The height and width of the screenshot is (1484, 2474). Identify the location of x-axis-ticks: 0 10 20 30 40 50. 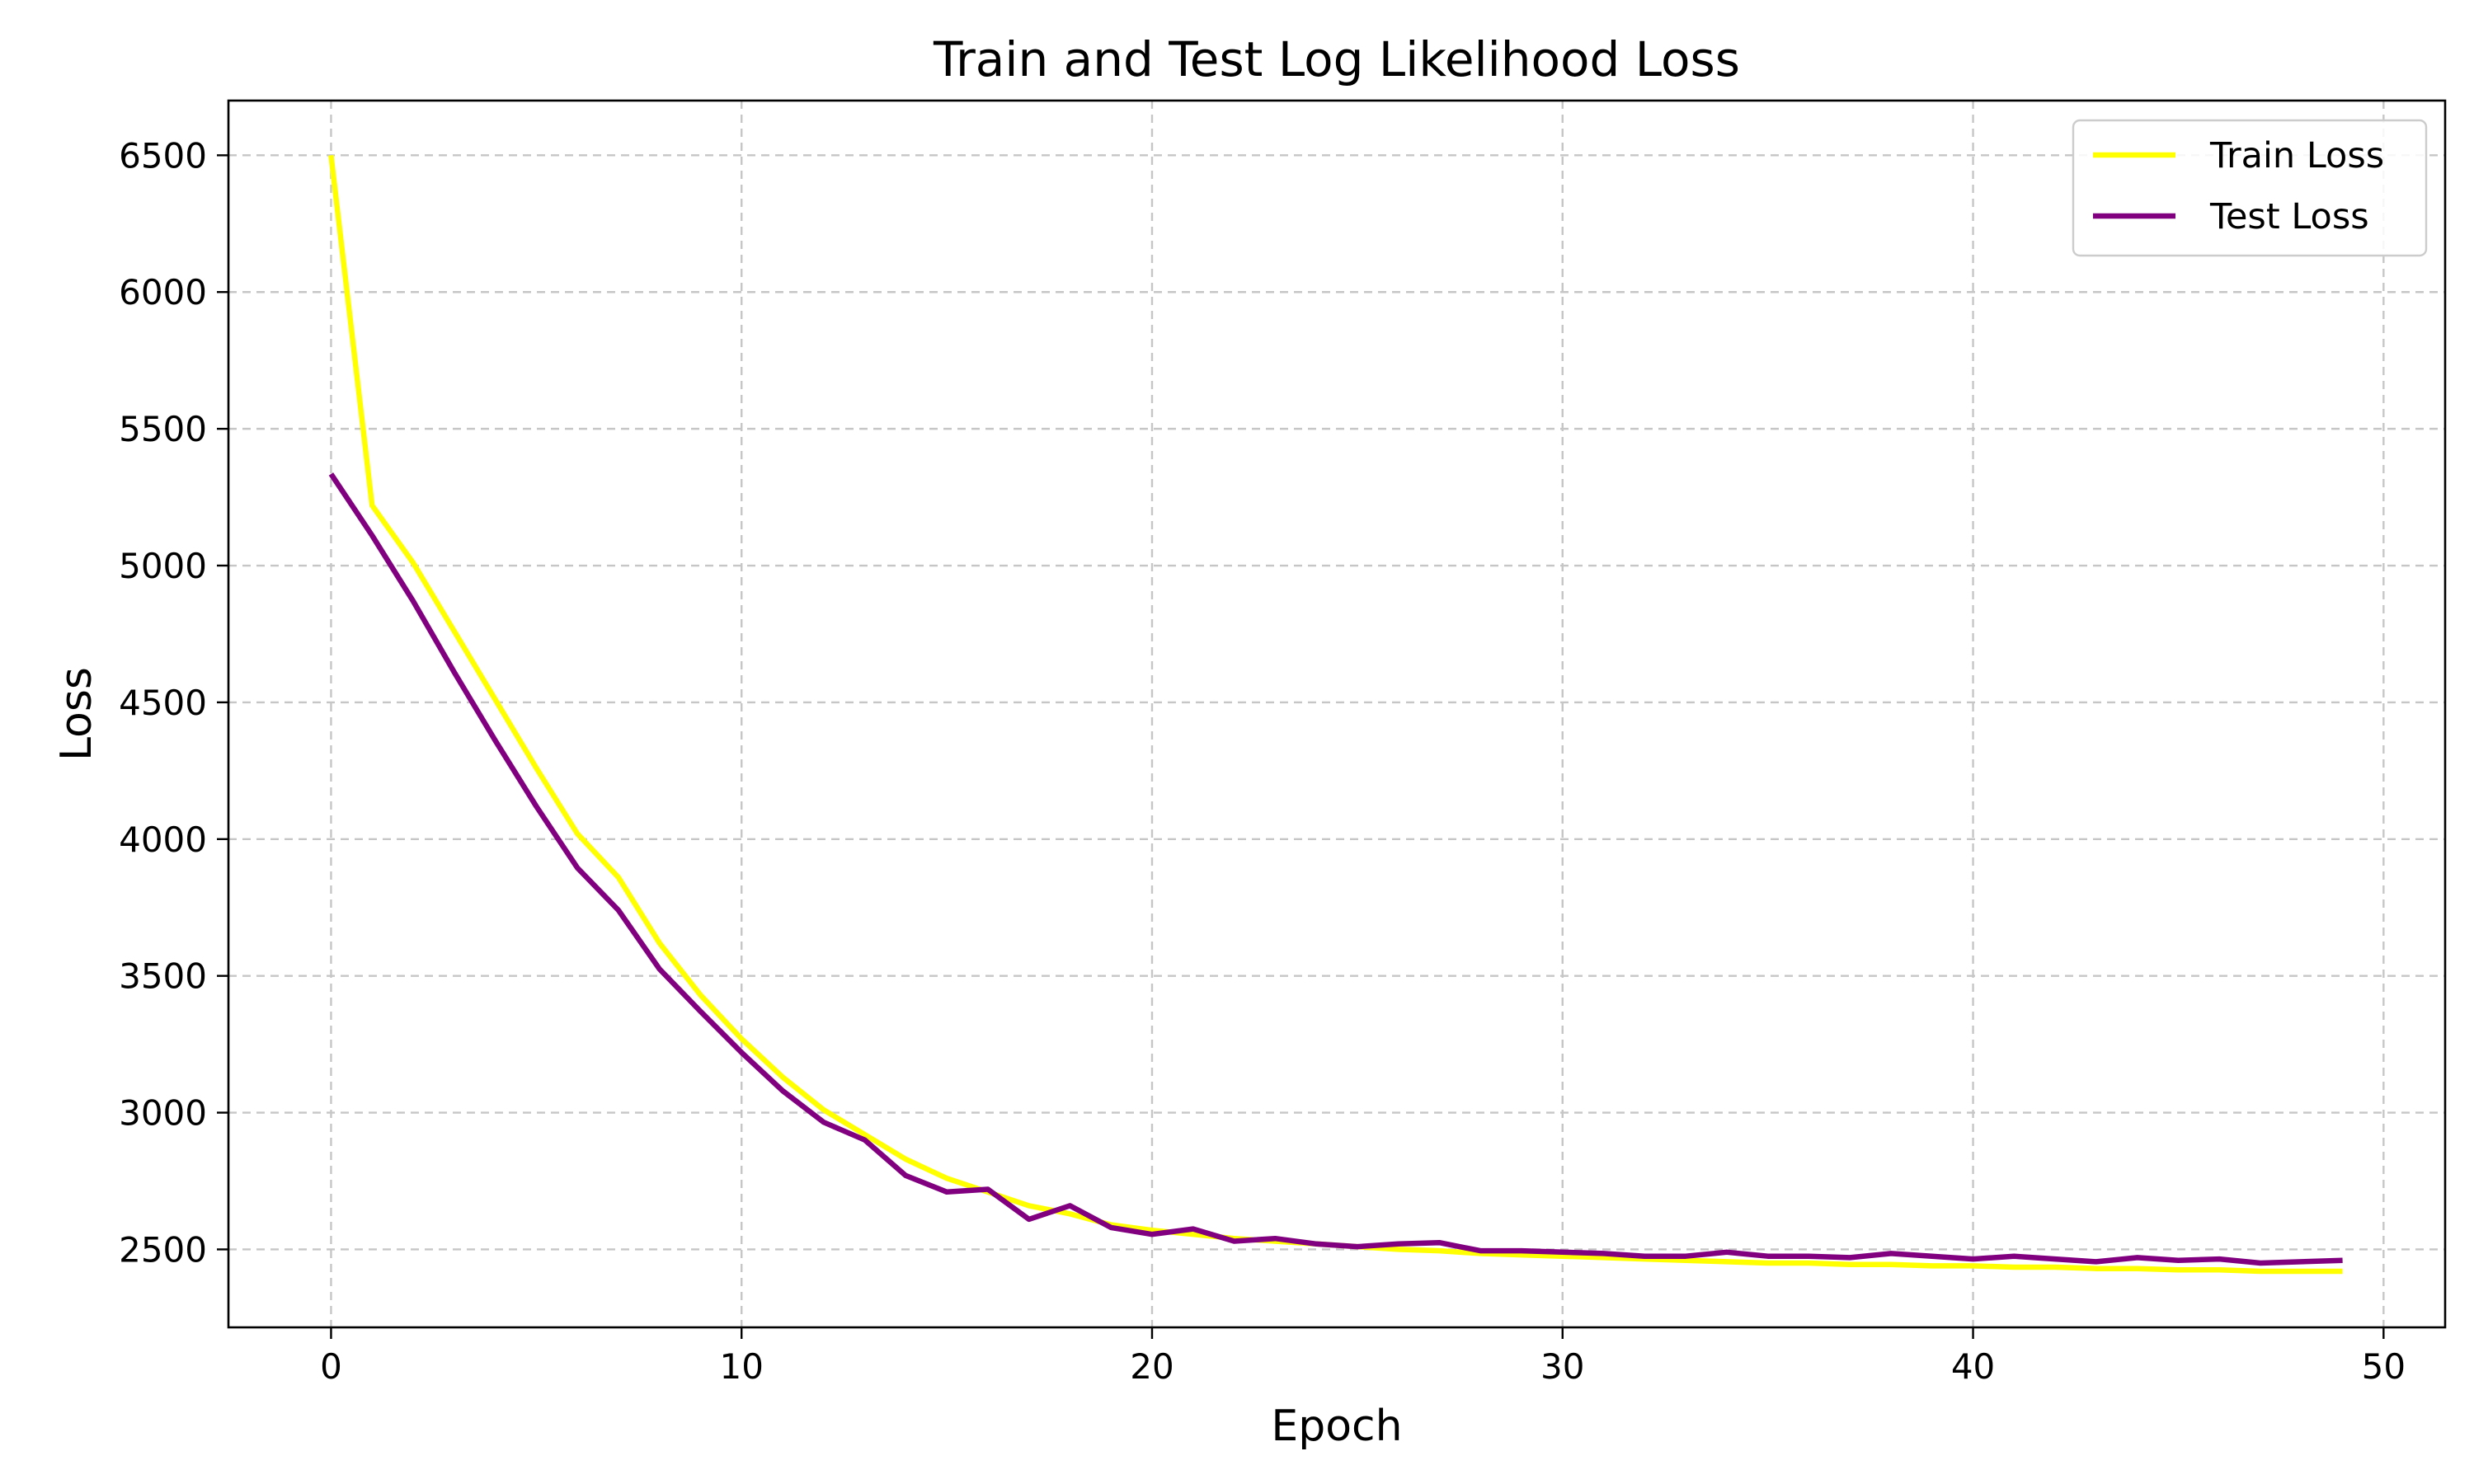
(1363, 1357).